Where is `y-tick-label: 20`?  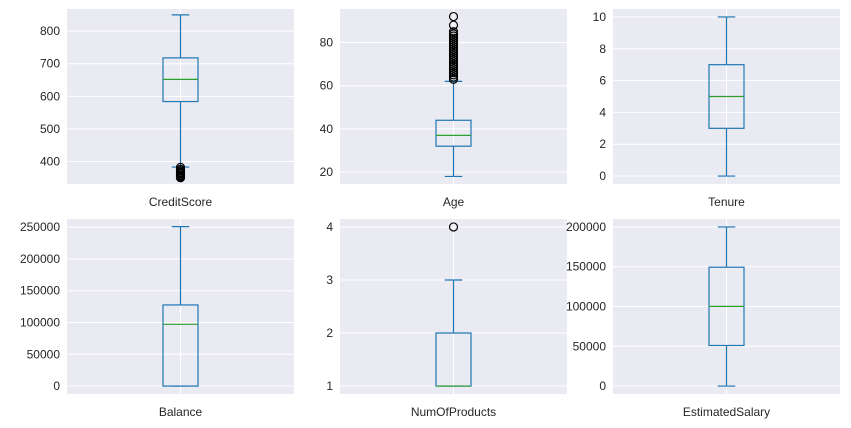 y-tick-label: 20 is located at coordinates (327, 172).